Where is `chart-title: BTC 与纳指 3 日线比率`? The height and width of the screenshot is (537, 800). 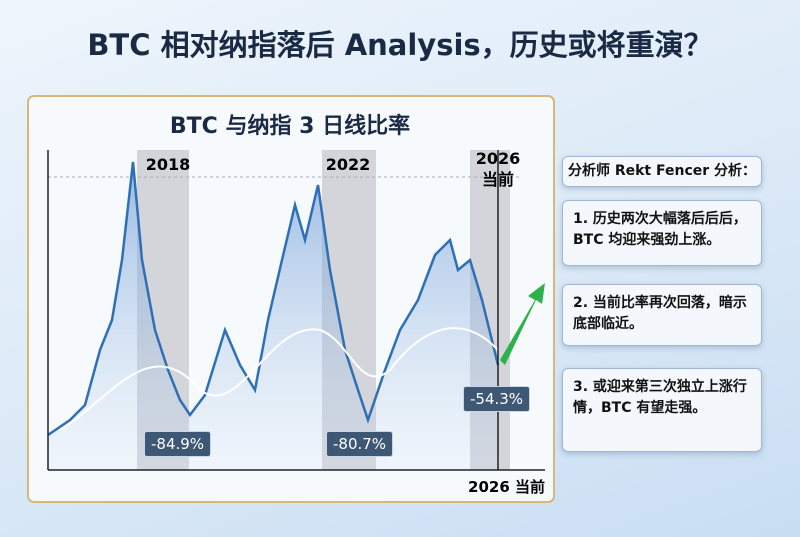 chart-title: BTC 与纳指 3 日线比率 is located at coordinates (290, 126).